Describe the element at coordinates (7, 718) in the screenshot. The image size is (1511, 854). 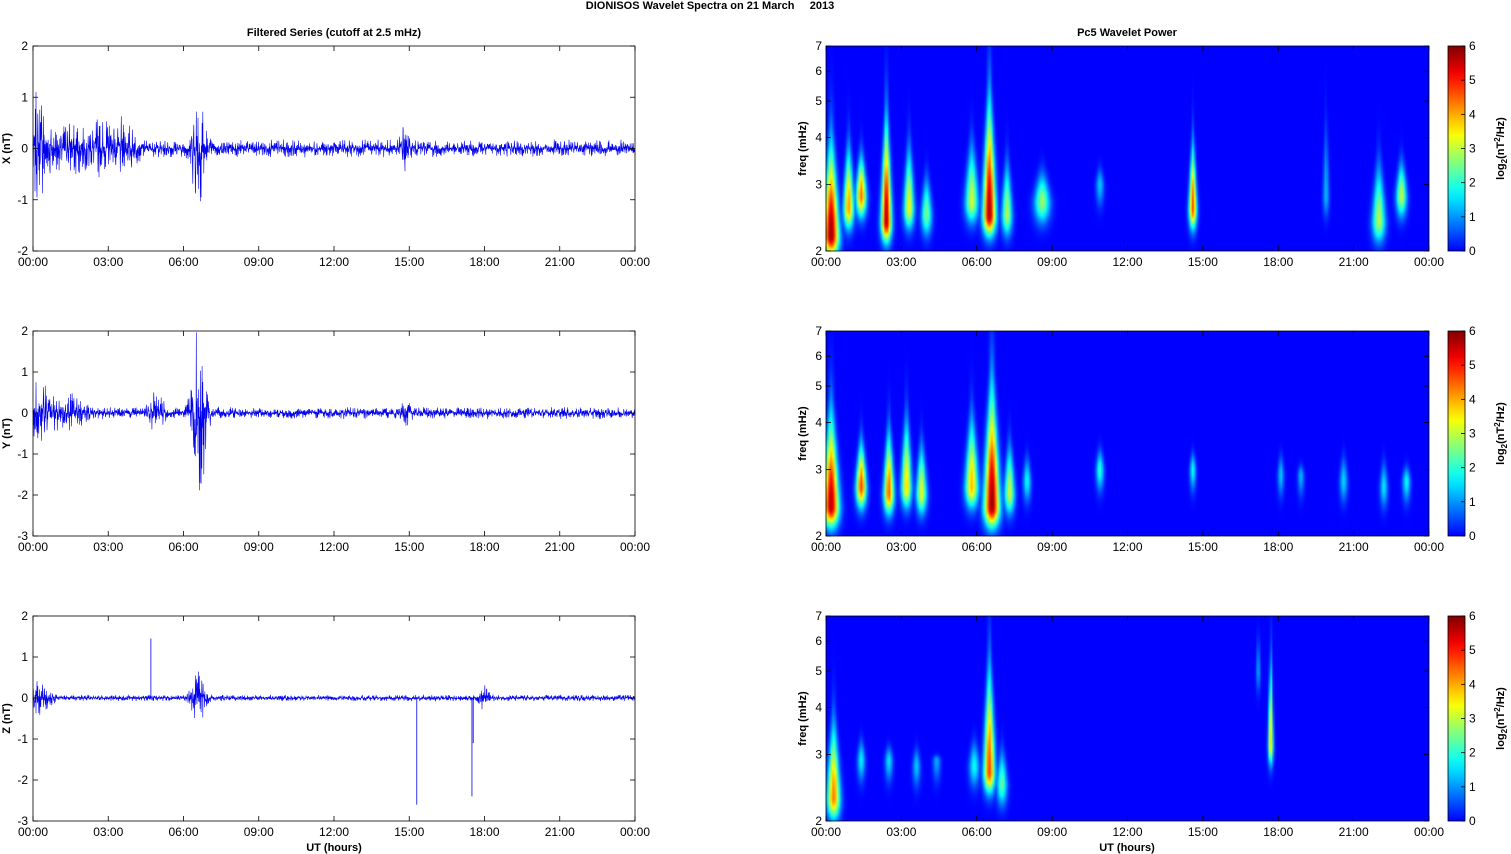
I see `y-axis-label: Z (nT)` at that location.